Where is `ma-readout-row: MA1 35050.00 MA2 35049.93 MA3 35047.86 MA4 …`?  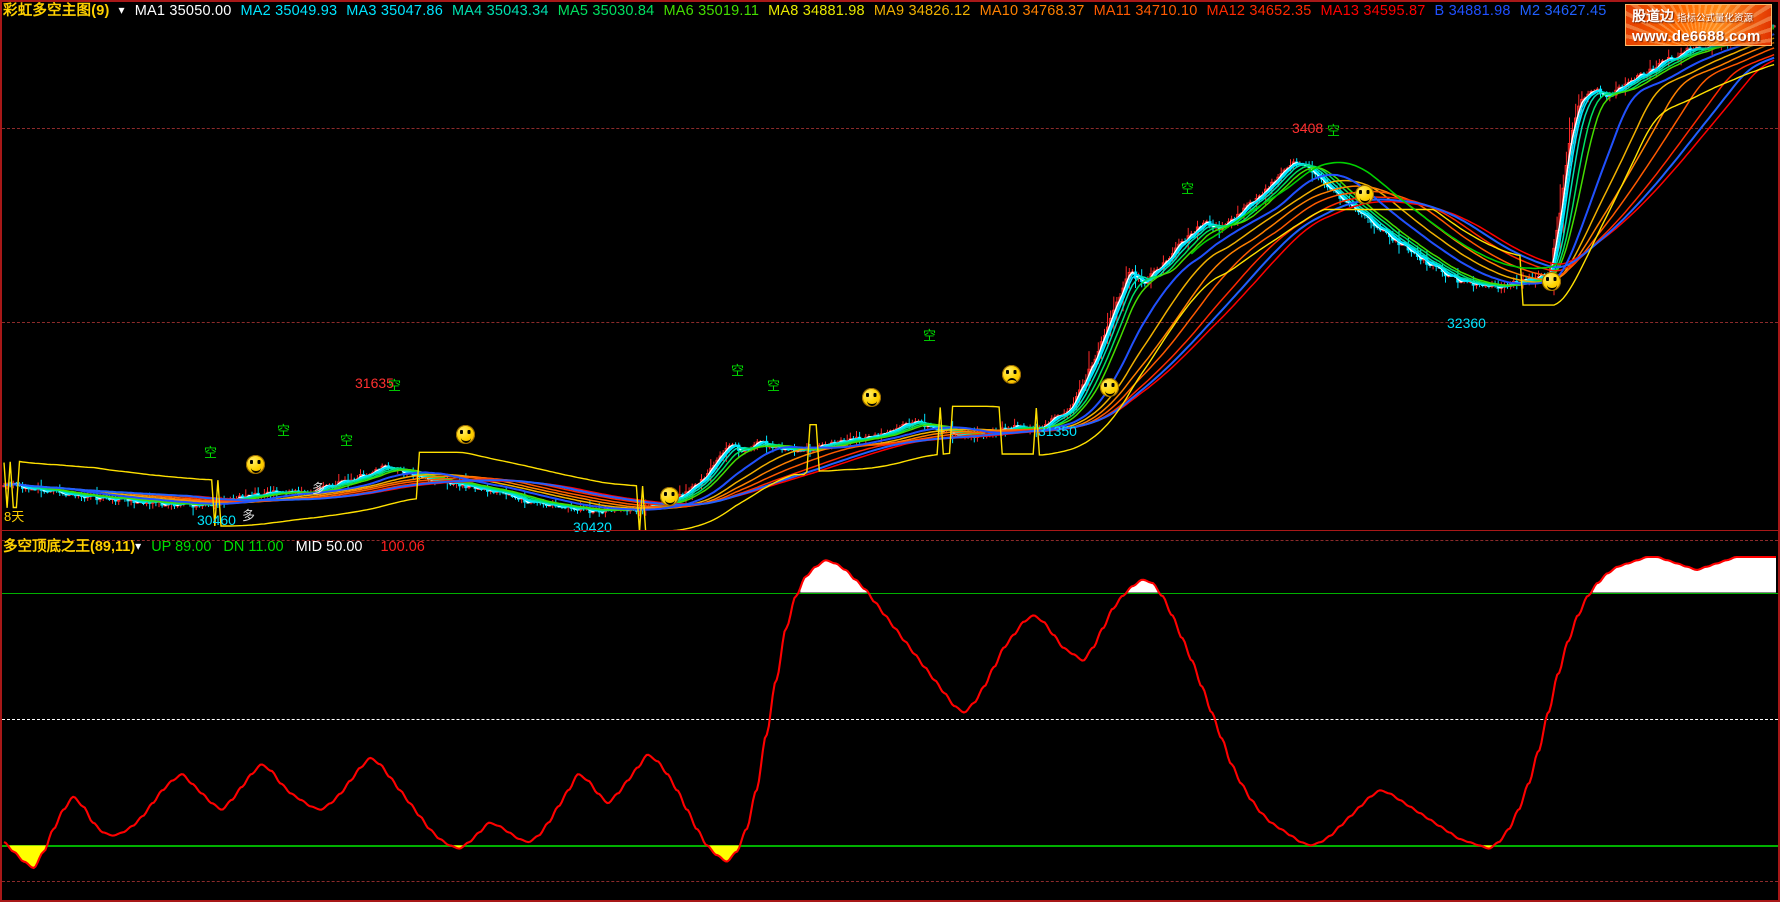 ma-readout-row: MA1 35050.00 MA2 35049.93 MA3 35047.86 MA4 … is located at coordinates (875, 11).